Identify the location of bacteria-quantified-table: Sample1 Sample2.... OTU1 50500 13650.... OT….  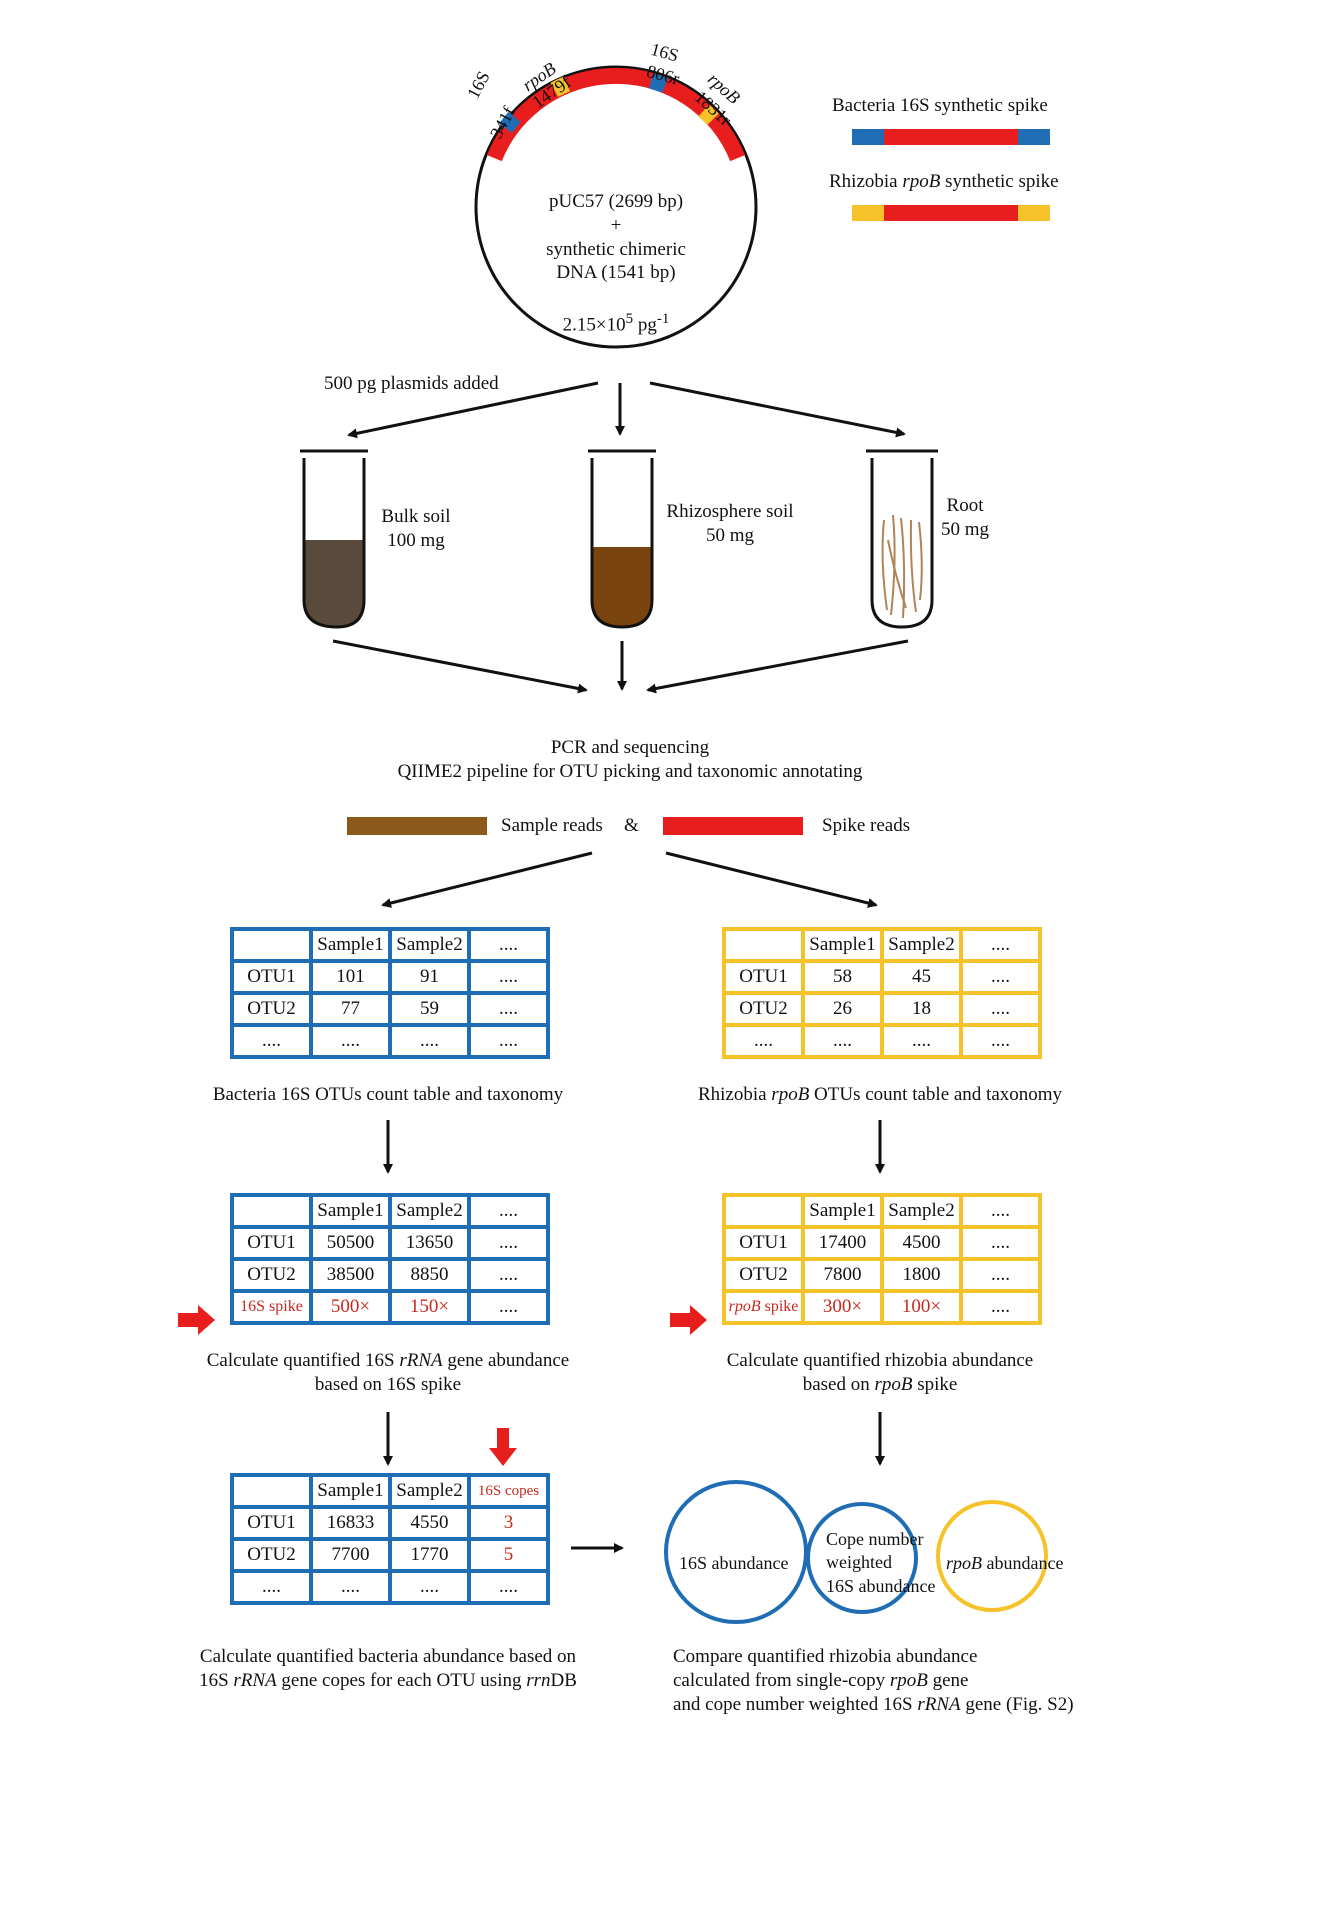
(390, 1259).